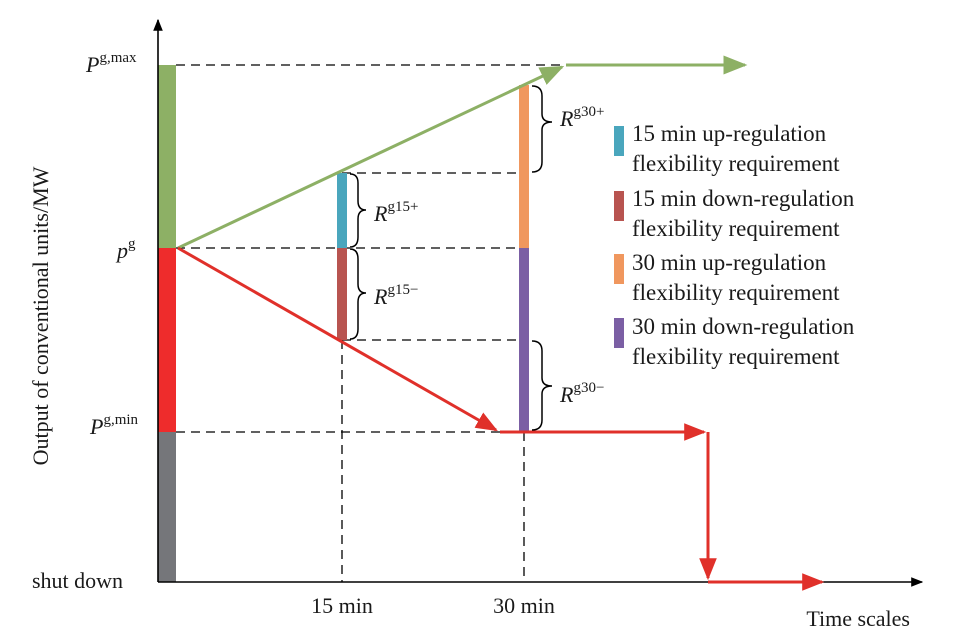 The height and width of the screenshot is (644, 964). I want to click on legend-label-15-down-line2: flexibility requirement, so click(736, 228).